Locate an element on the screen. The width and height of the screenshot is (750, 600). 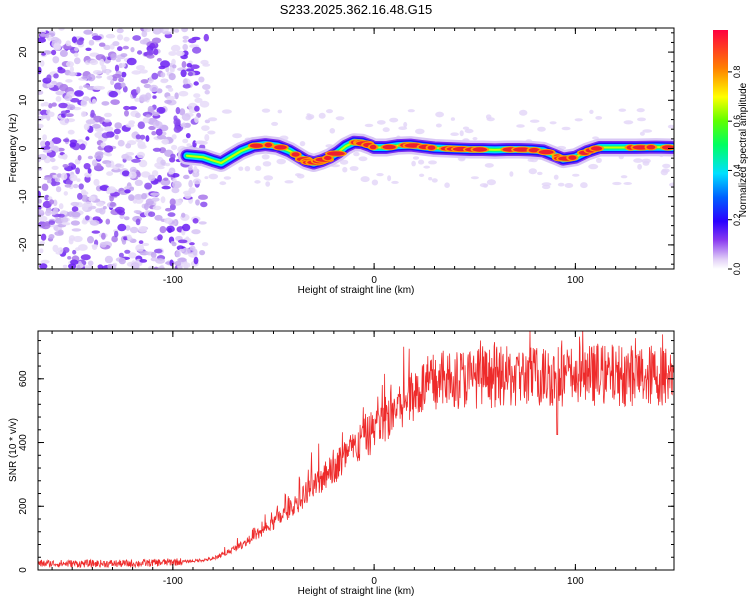
colorbar-ticks: 0.0 0.2 0.4 0.6 0.8 is located at coordinates (735, 171).